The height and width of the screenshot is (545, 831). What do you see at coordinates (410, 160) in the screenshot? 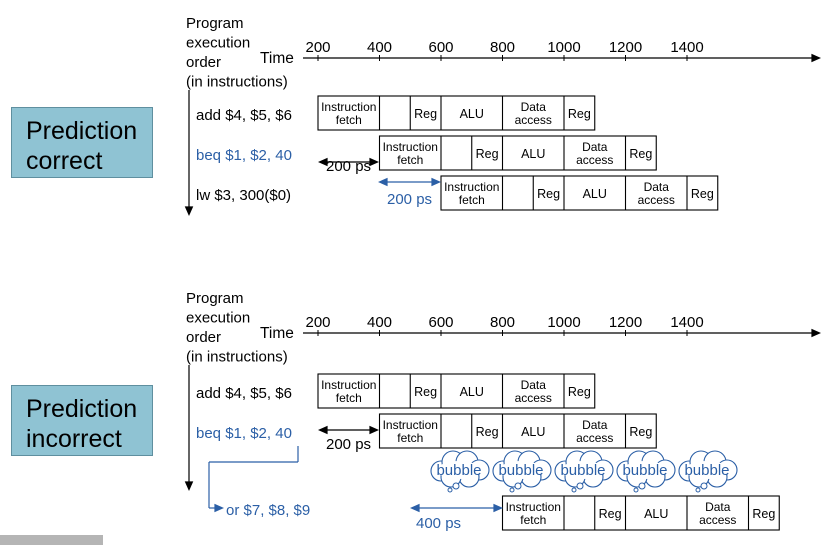
I see `panel-0-instr-1-stage-ifetch-0-line2: fetch` at bounding box center [410, 160].